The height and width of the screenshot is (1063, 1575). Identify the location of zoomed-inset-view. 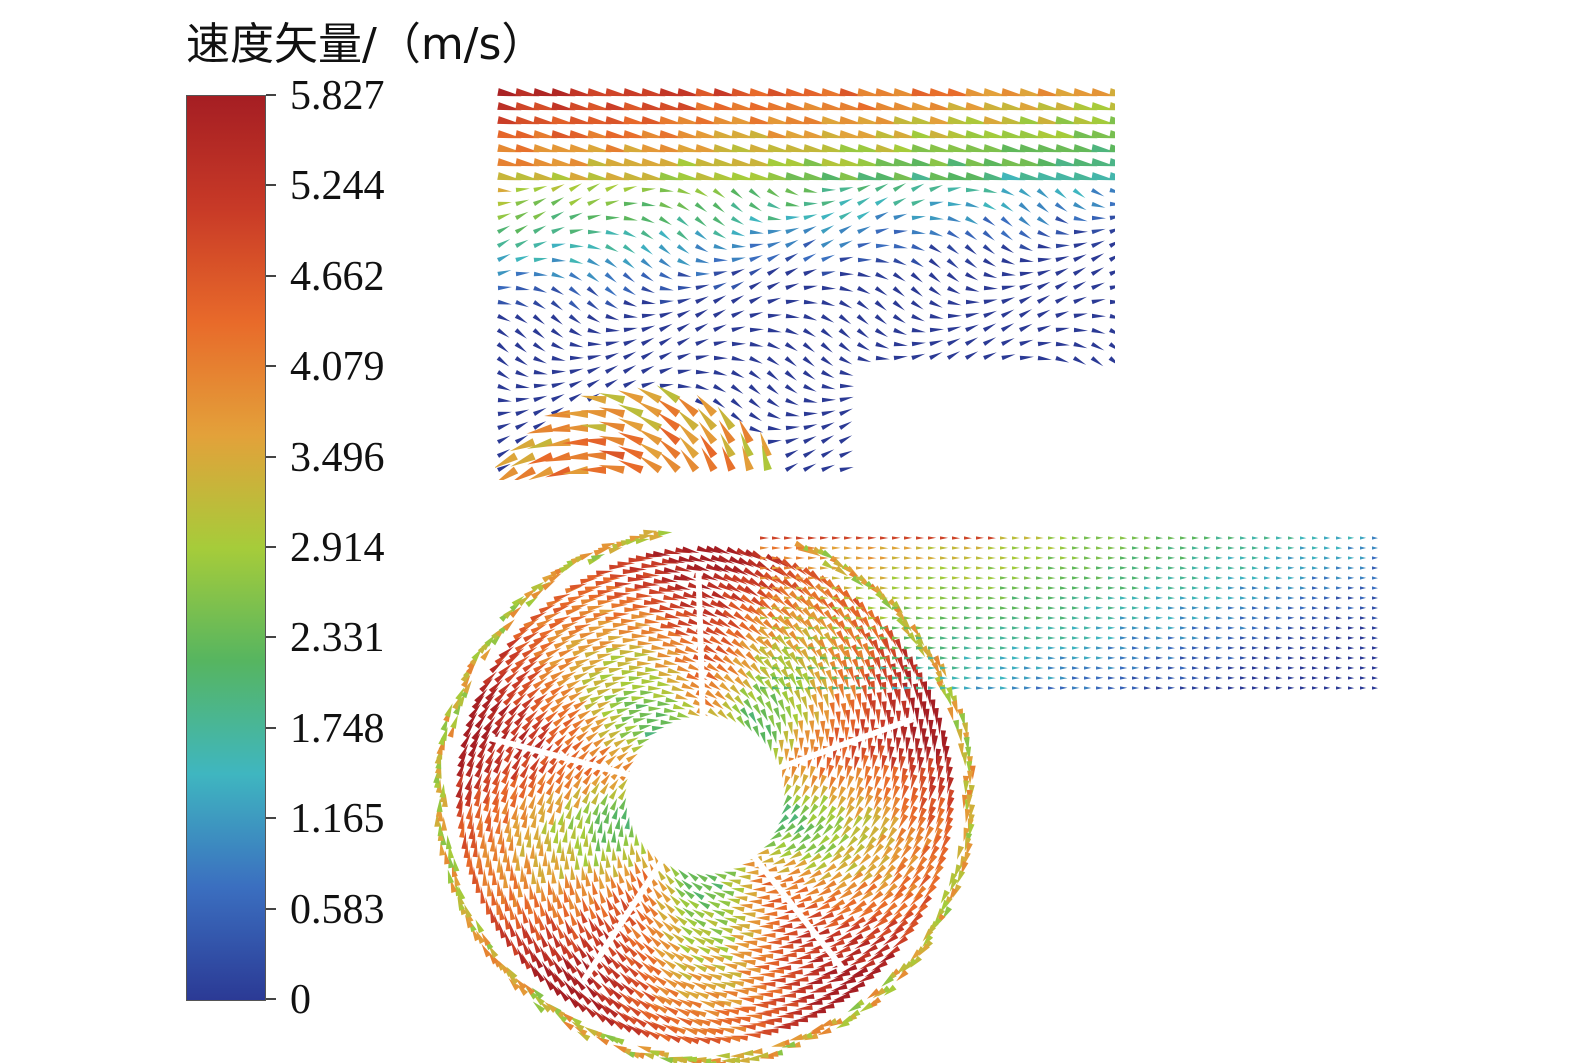
(805, 284).